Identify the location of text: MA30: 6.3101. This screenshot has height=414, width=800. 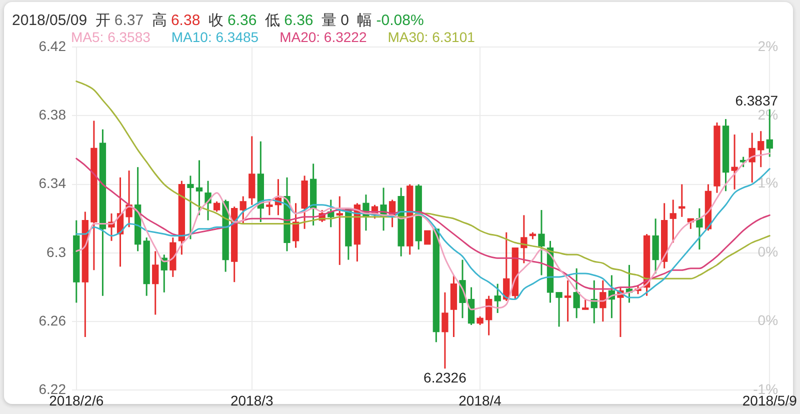
(431, 37).